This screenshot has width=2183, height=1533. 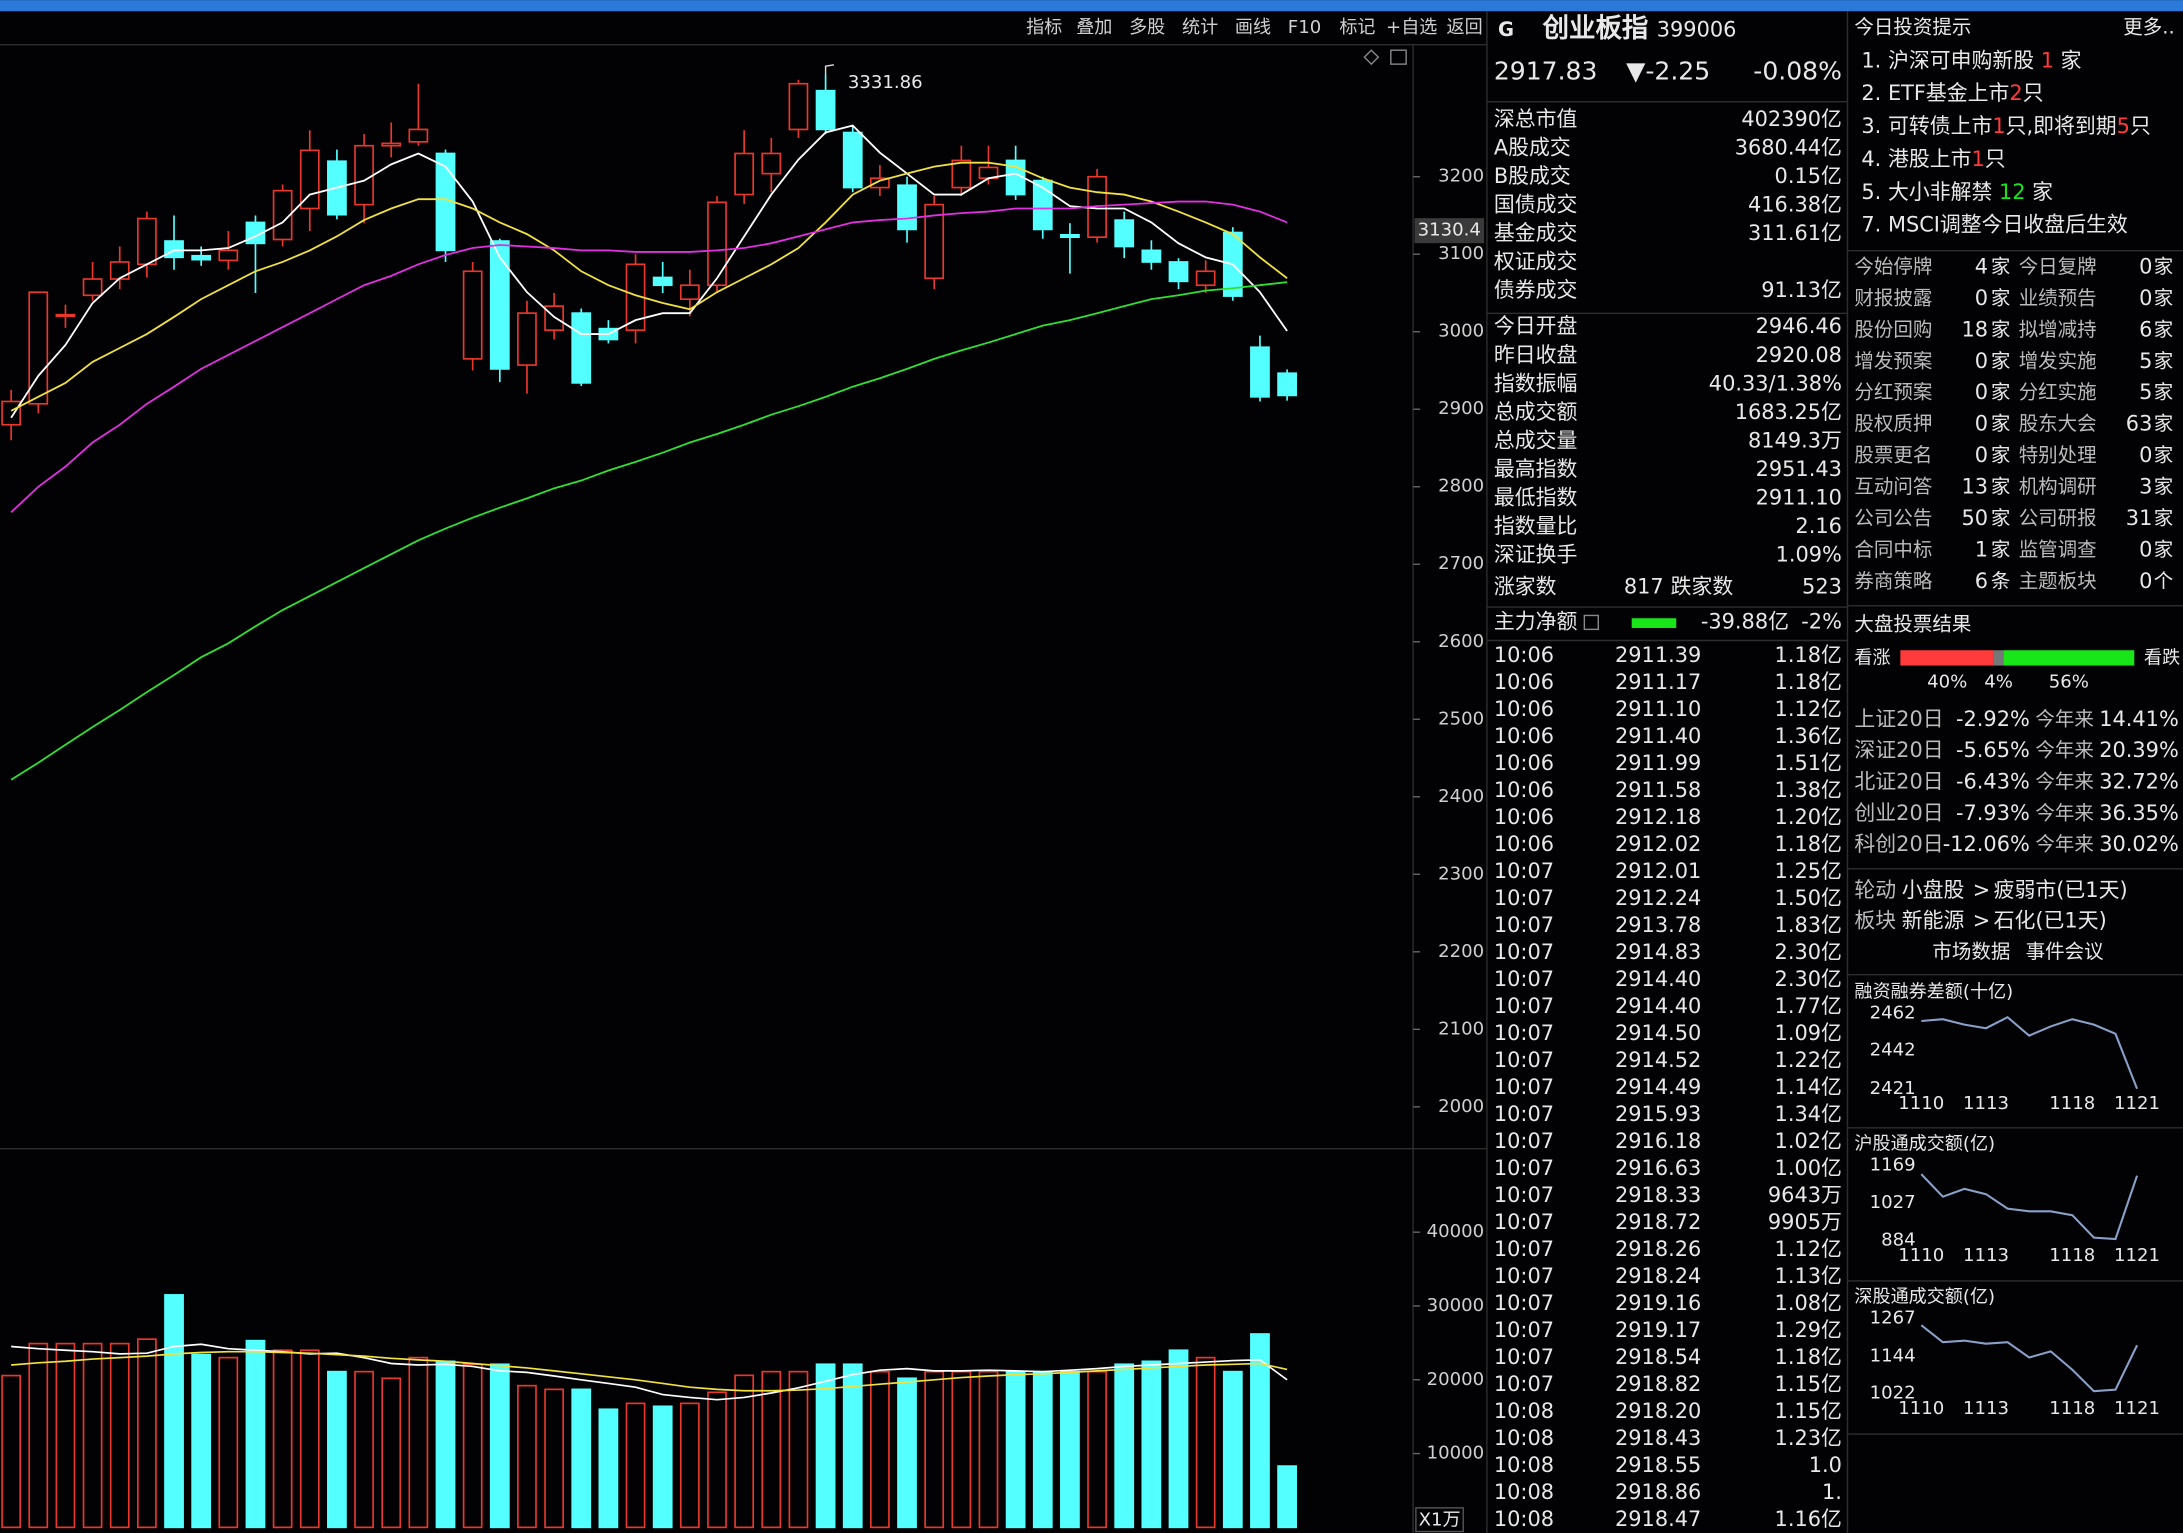 I want to click on vote-down: 看跌, so click(x=2162, y=658).